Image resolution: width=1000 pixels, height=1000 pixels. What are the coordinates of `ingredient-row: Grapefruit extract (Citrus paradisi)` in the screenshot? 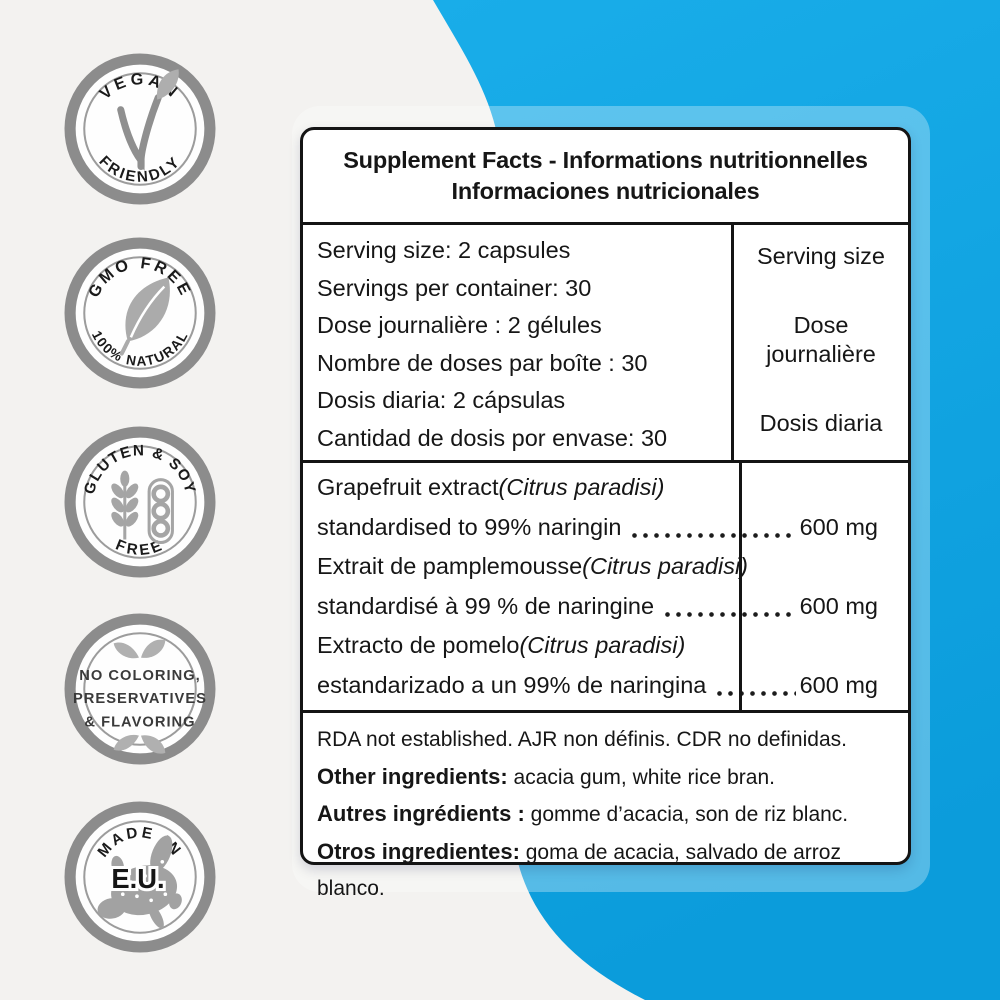 It's located at (605, 488).